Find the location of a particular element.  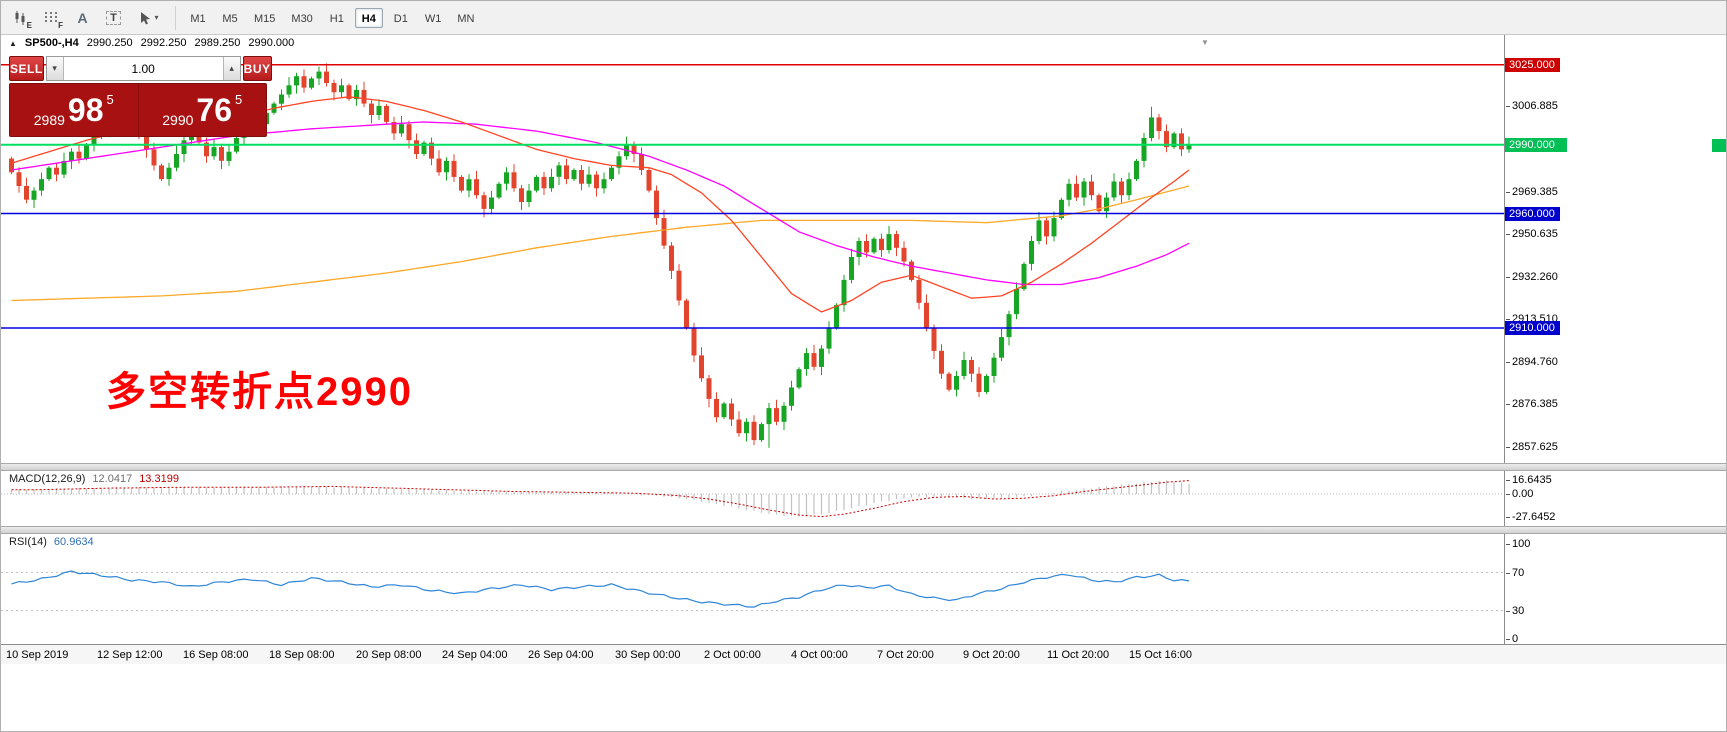

chart-text-annotation: 多空转折点2990 is located at coordinates (259, 392).